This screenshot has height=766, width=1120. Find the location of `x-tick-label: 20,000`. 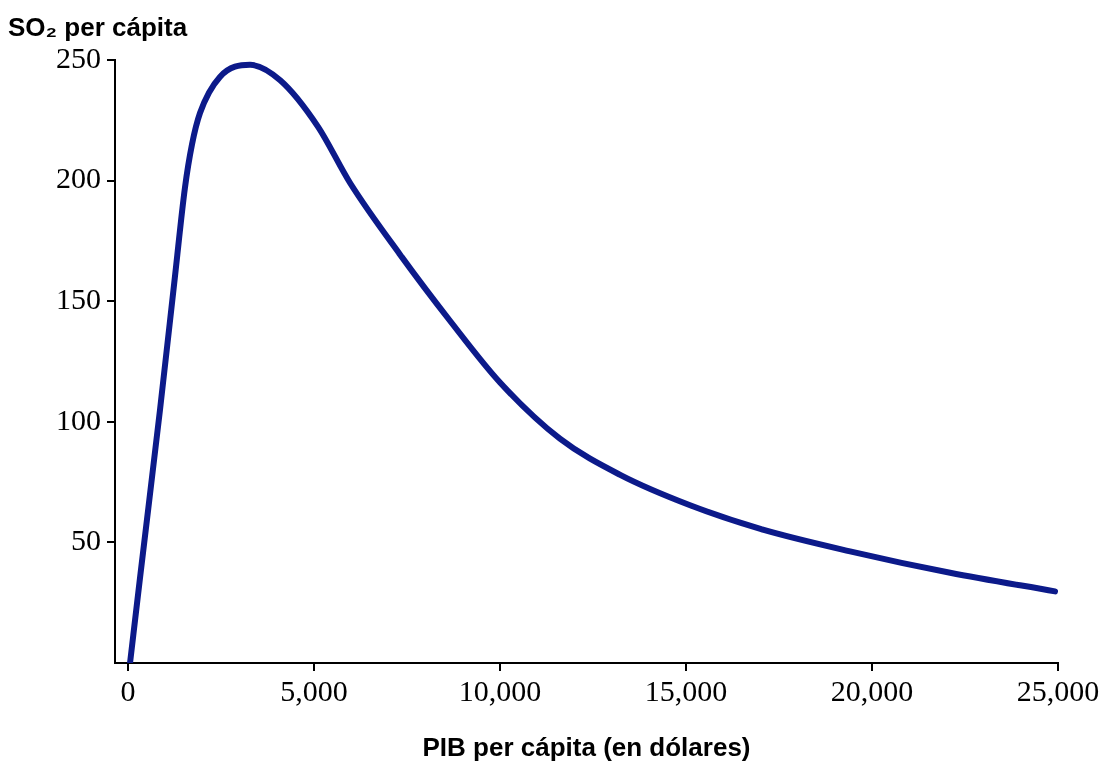

x-tick-label: 20,000 is located at coordinates (872, 690).